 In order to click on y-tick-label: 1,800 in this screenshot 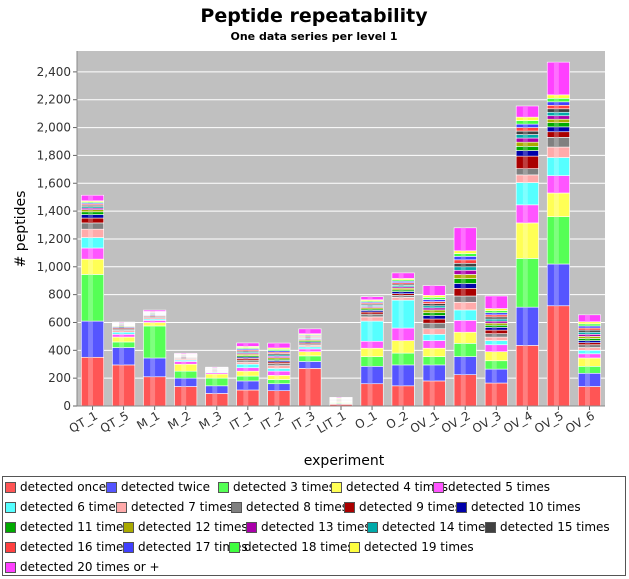, I will do `click(54, 155)`.